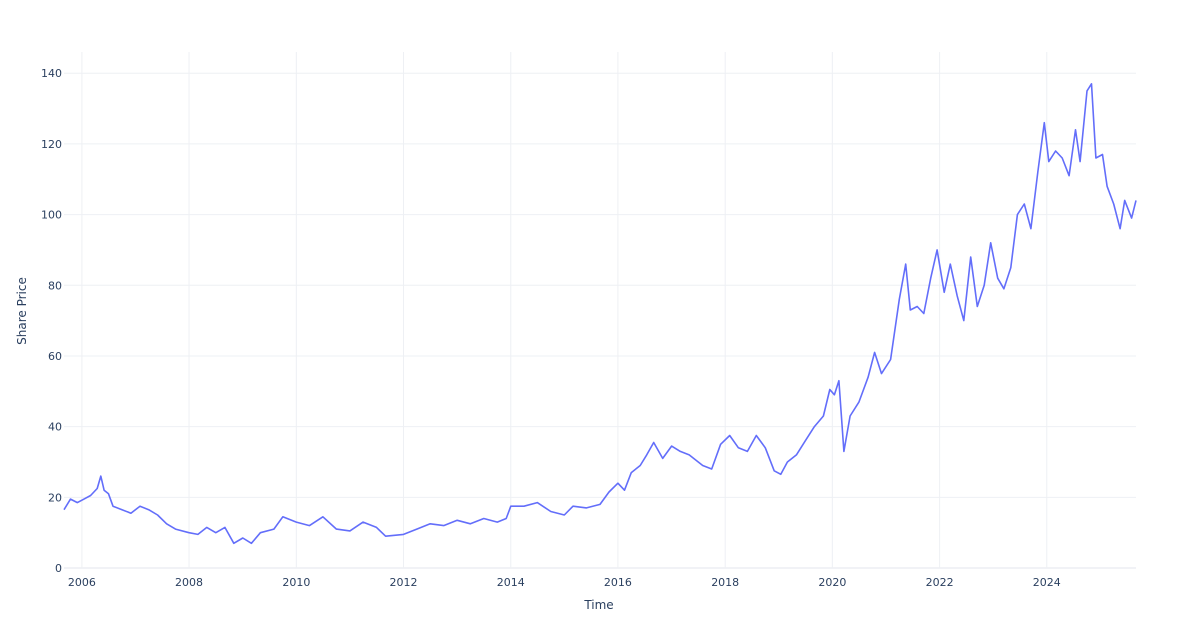 The image size is (1200, 640). Describe the element at coordinates (296, 582) in the screenshot. I see `x-tick-label: 2010` at that location.